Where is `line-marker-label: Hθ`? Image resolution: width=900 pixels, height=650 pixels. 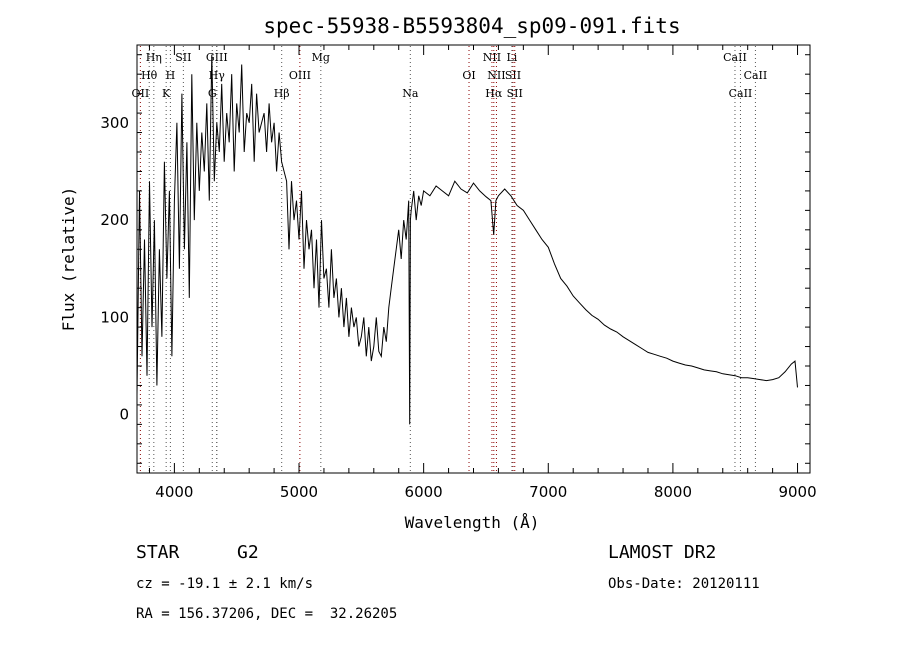
line-marker-label: Hθ is located at coordinates (149, 75).